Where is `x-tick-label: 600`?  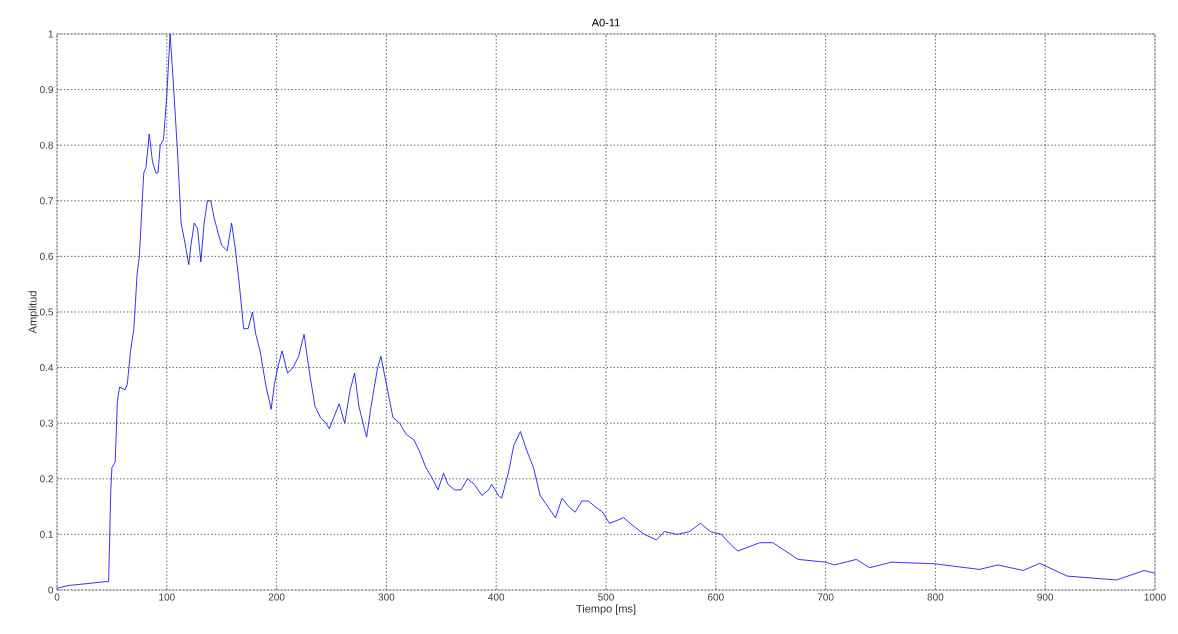 x-tick-label: 600 is located at coordinates (715, 597).